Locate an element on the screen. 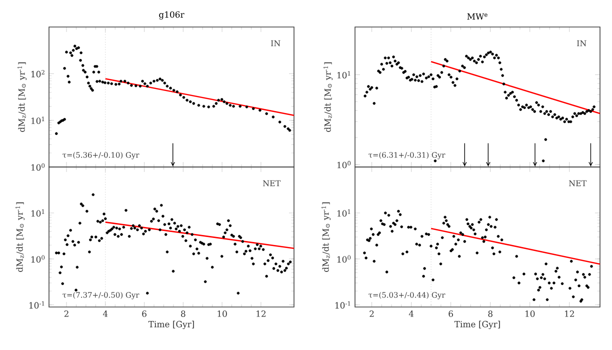 The image size is (612, 350). chart-title: g106r is located at coordinates (171, 15).